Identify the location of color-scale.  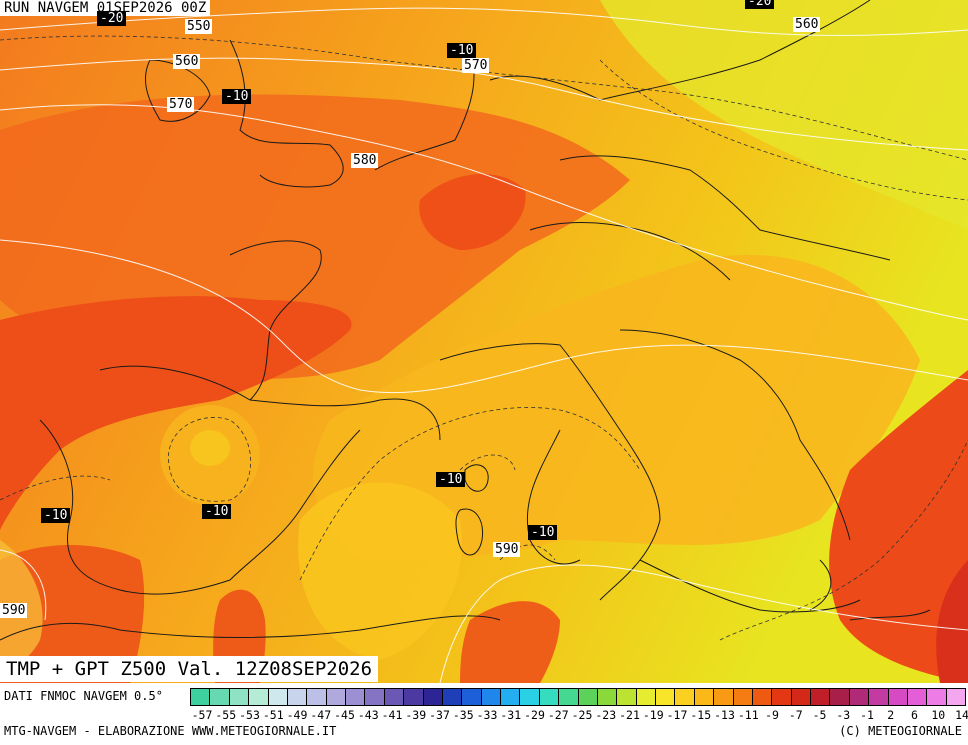
(578, 697).